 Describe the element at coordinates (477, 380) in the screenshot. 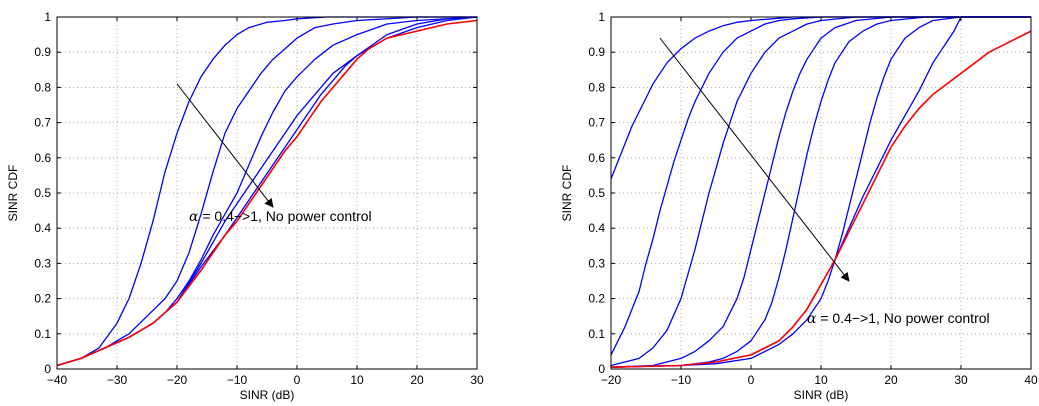

I see `left-xtick-label-7: 30` at that location.